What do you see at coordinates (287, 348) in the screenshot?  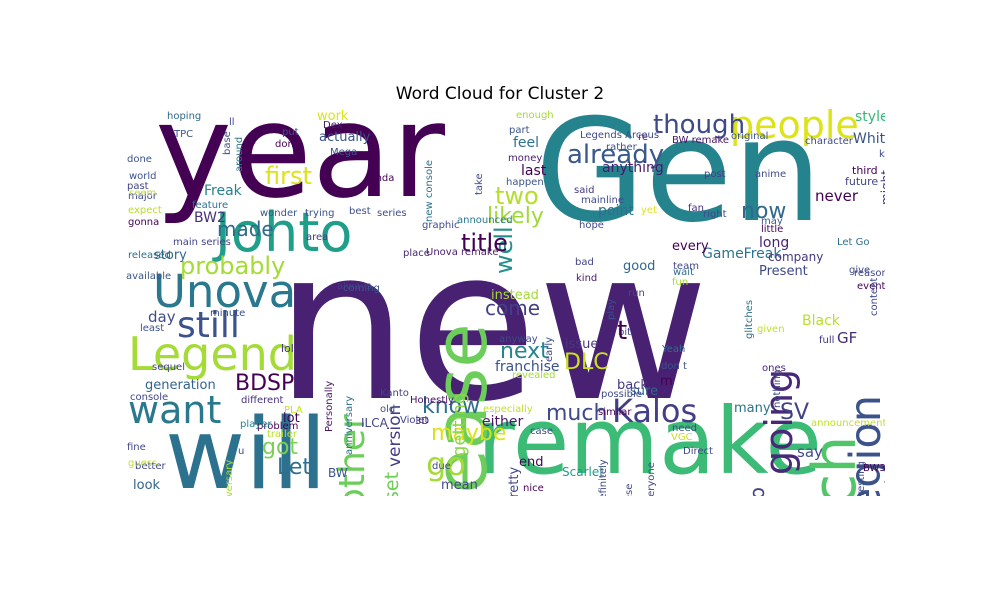 I see `word-lol: lol` at bounding box center [287, 348].